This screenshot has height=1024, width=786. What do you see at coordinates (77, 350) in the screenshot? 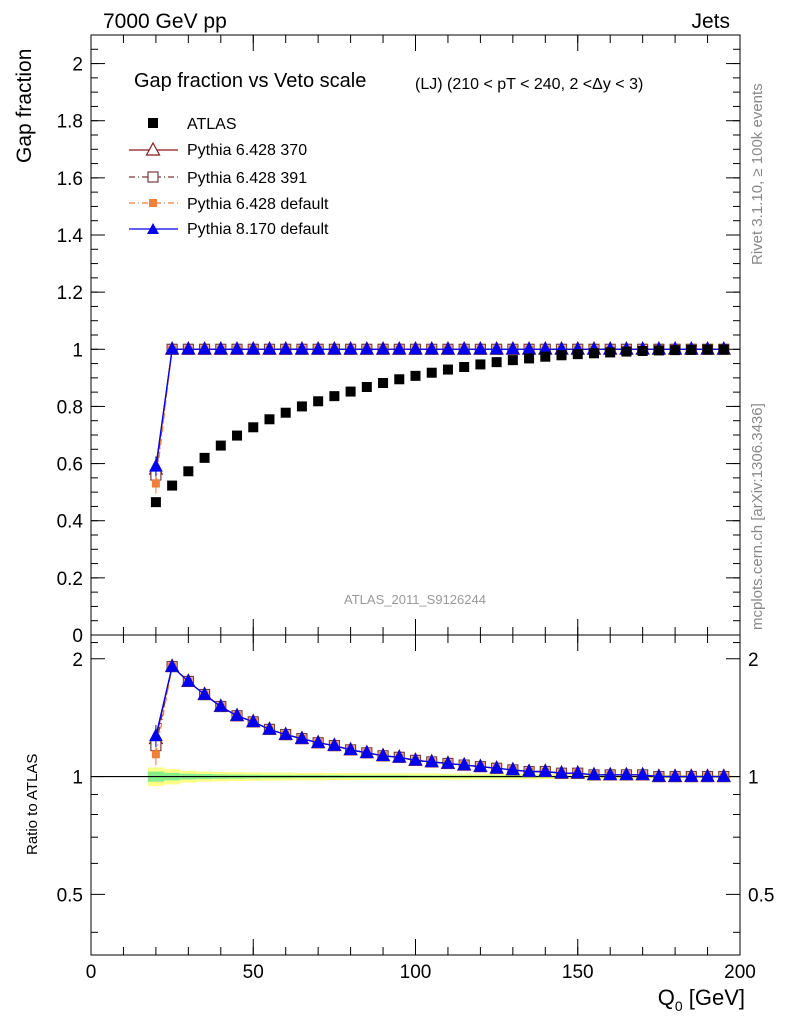
I see `main-ytick-label: 1` at bounding box center [77, 350].